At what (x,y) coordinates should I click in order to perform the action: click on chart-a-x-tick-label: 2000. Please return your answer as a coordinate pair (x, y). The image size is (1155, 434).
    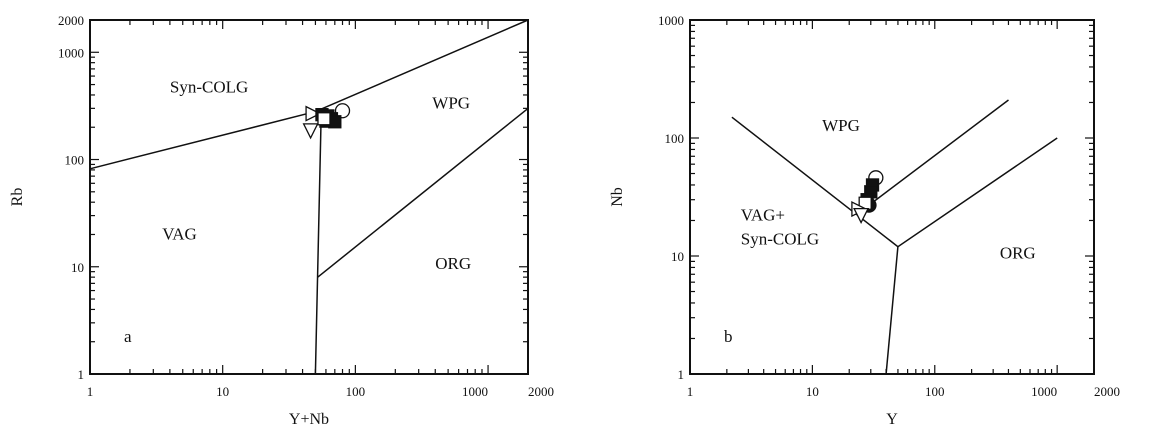
    Looking at the image, I should click on (541, 391).